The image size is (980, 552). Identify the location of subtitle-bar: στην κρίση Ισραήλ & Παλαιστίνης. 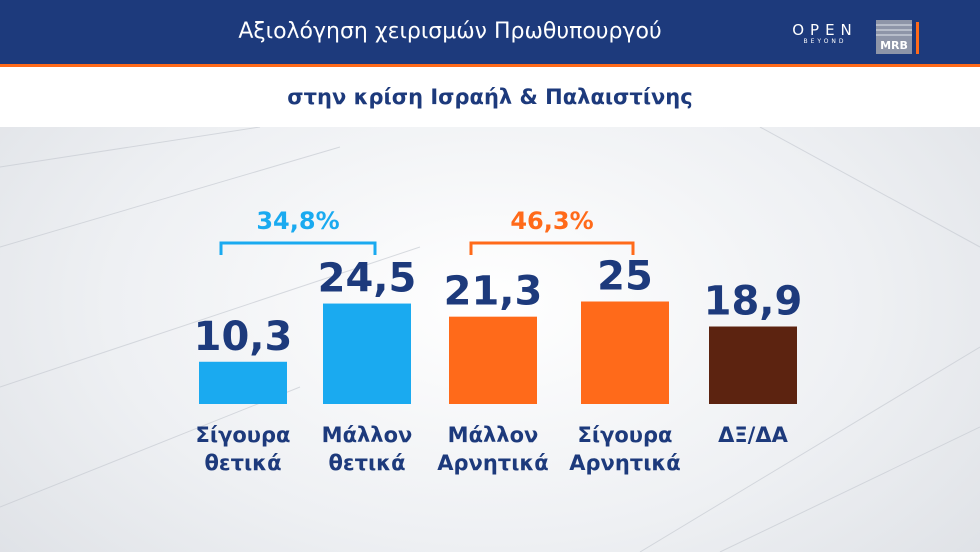
(490, 97).